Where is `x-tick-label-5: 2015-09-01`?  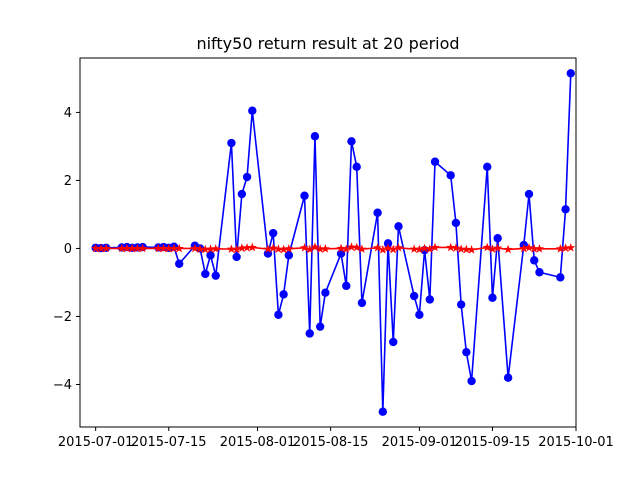
x-tick-label-5: 2015-09-01 is located at coordinates (420, 442).